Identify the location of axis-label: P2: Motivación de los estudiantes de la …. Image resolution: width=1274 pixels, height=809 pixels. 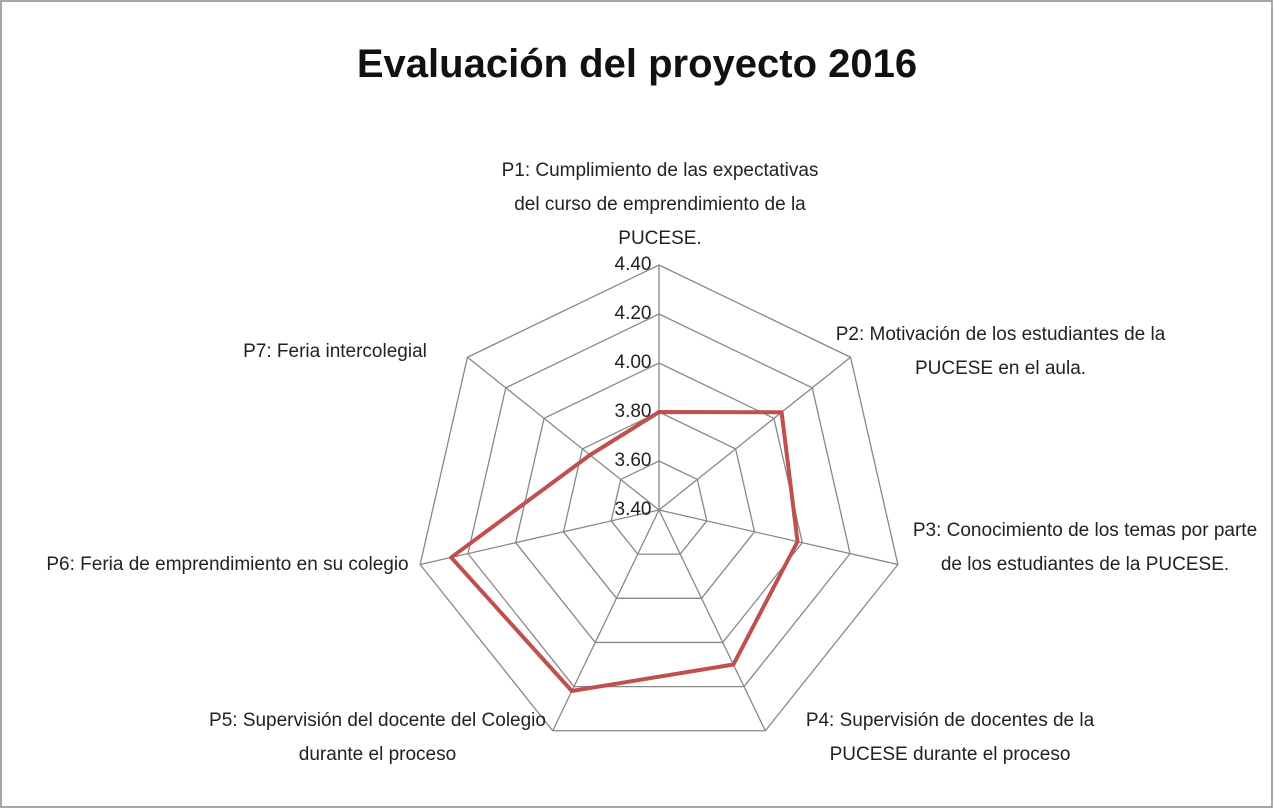
(1000, 351).